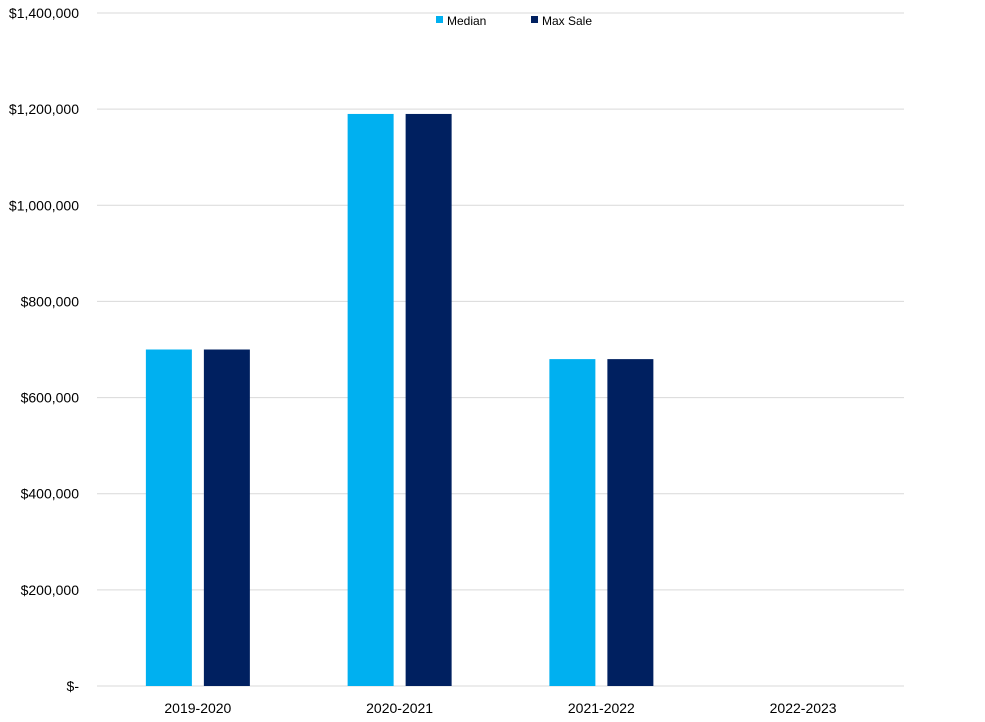 This screenshot has width=985, height=722. I want to click on legend-label-median: Median, so click(466, 21).